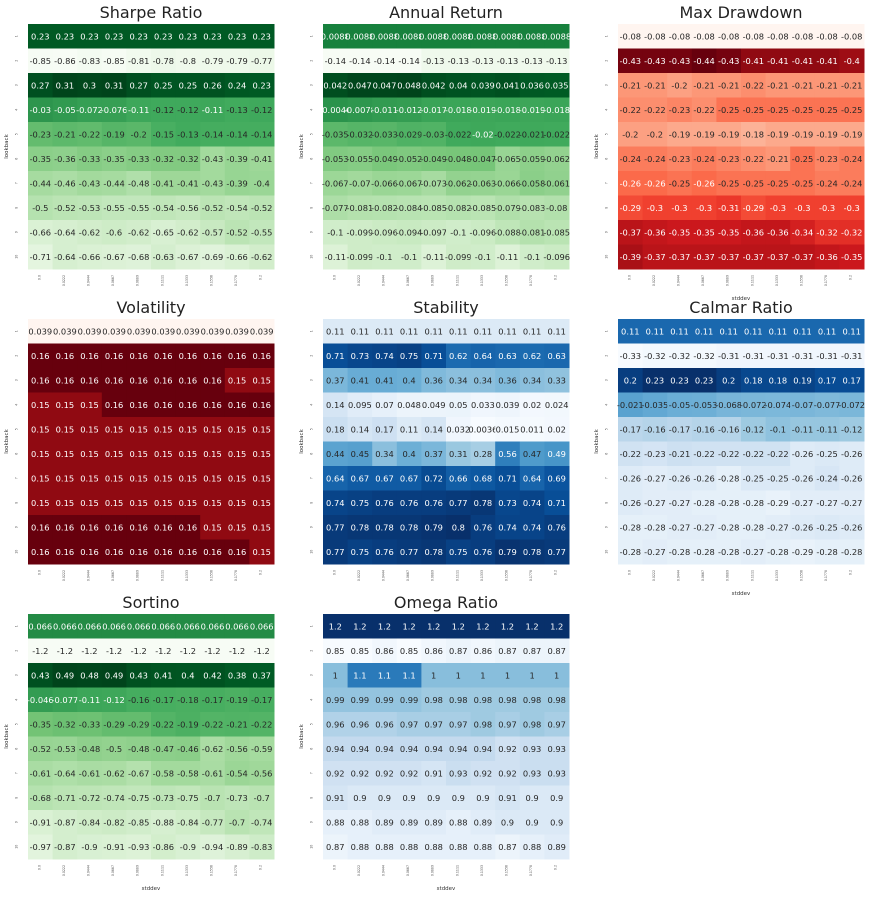 This screenshot has width=872, height=903. I want to click on cell-value-label: -0.13, so click(187, 134).